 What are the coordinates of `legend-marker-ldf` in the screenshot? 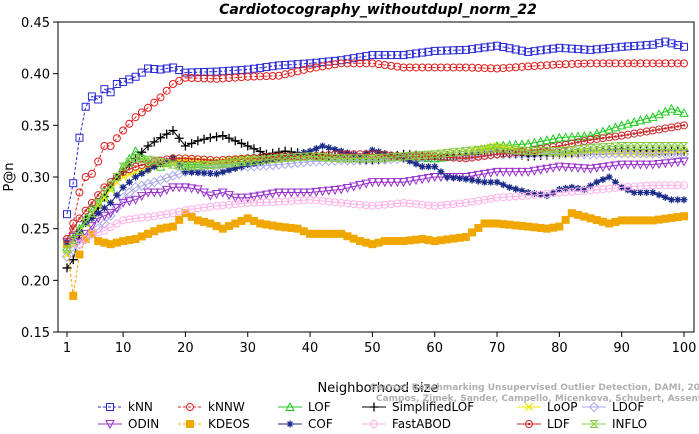 It's located at (529, 424).